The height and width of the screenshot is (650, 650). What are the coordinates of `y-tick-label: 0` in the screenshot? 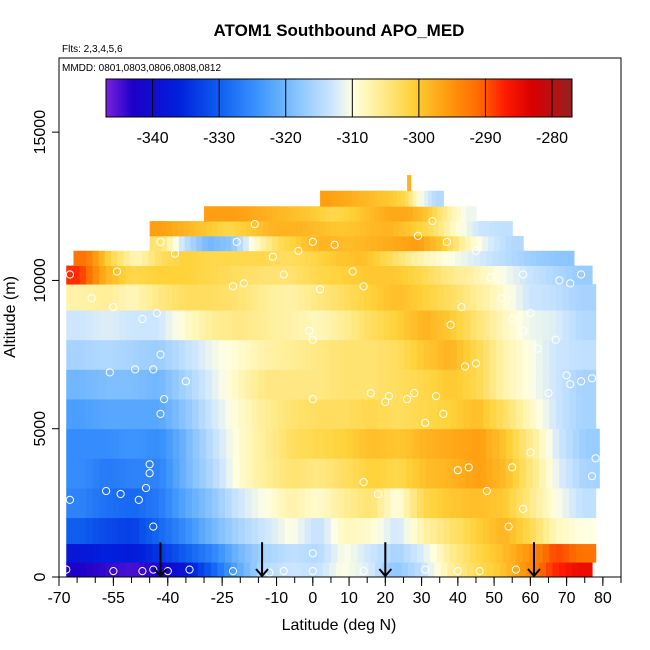 It's located at (40, 576).